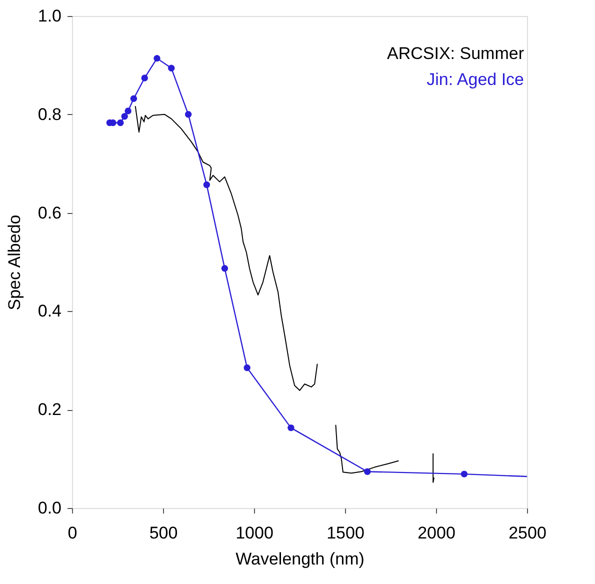  What do you see at coordinates (437, 533) in the screenshot?
I see `x-tick-label: 2000` at bounding box center [437, 533].